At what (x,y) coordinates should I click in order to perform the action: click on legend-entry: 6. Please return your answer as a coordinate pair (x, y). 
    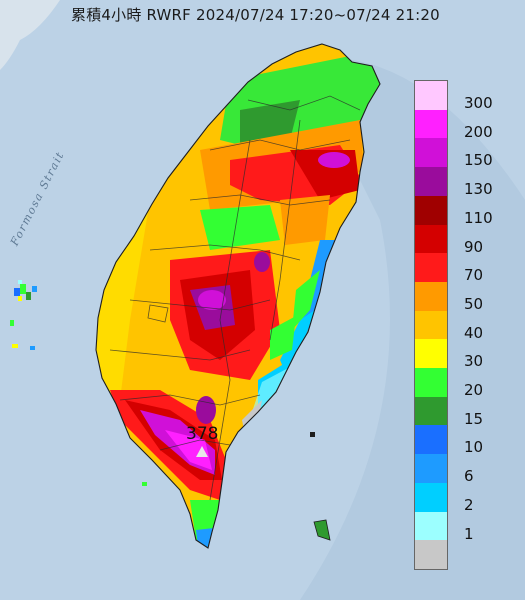
    Looking at the image, I should click on (486, 469).